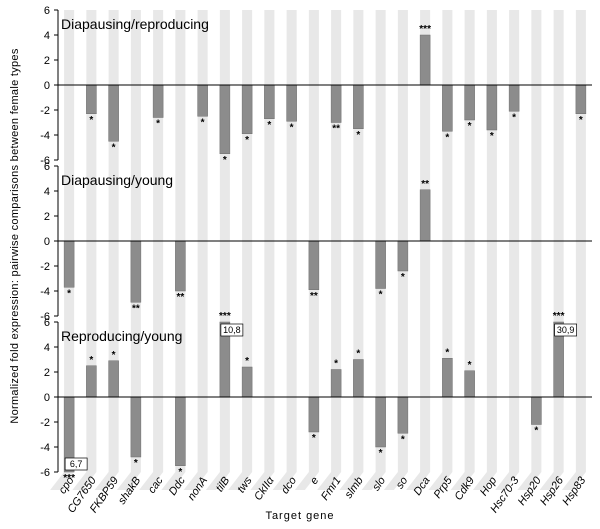  I want to click on bar-Hop, so click(492, 107).